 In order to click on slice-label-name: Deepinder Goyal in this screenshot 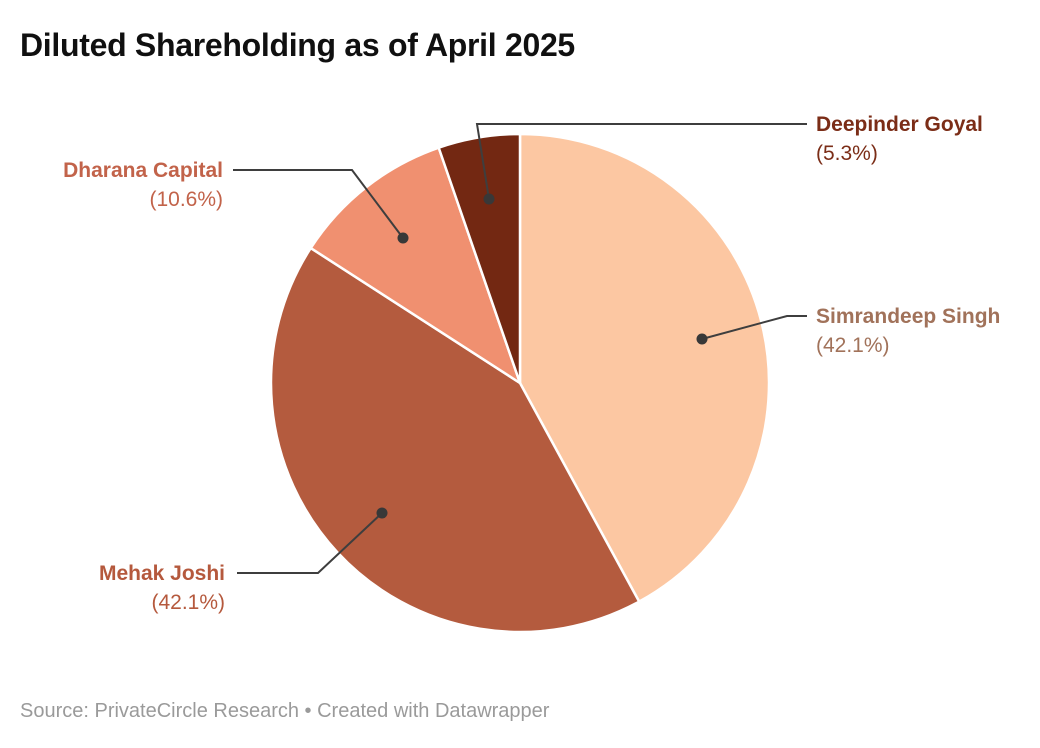, I will do `click(899, 124)`.